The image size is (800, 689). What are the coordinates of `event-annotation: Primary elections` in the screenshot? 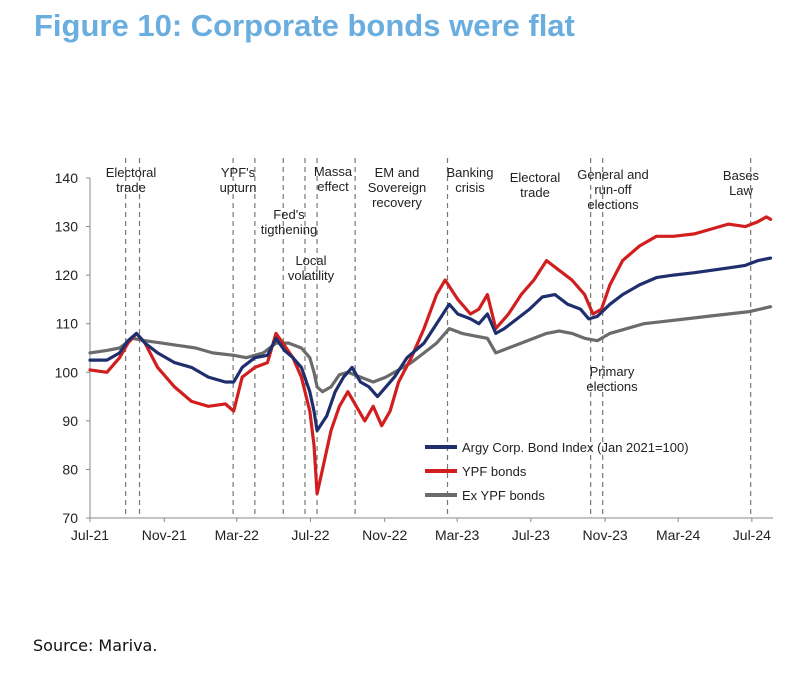 It's located at (612, 379).